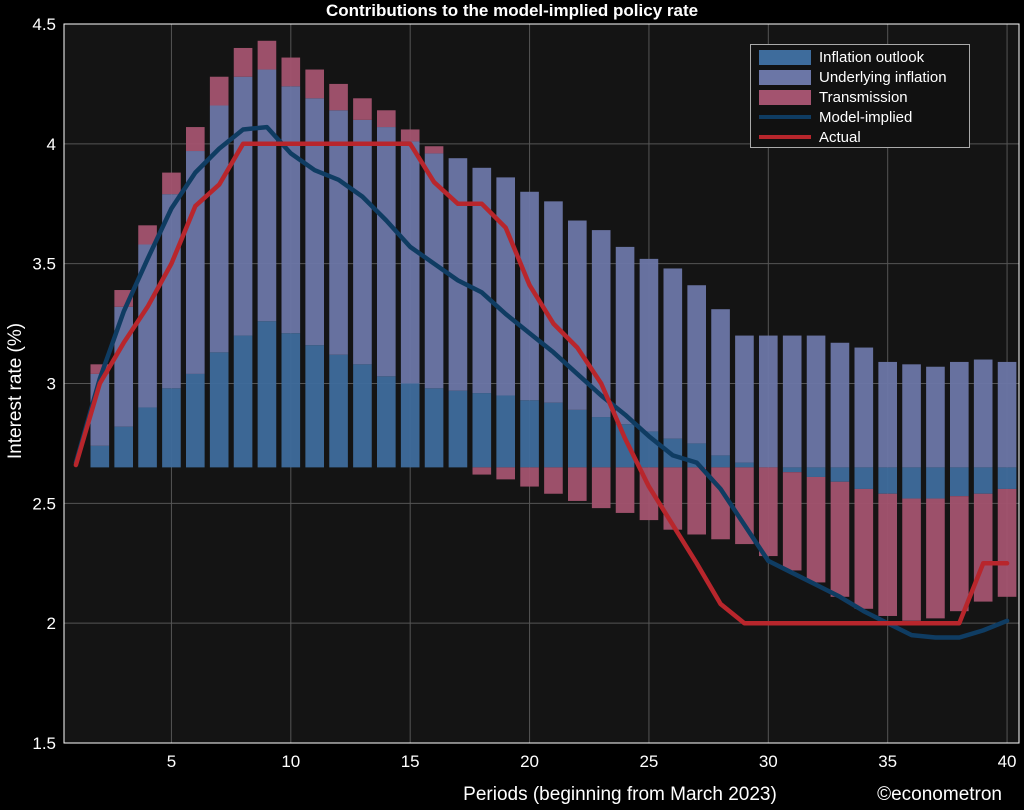  I want to click on y-tick-label: 3, so click(51, 384).